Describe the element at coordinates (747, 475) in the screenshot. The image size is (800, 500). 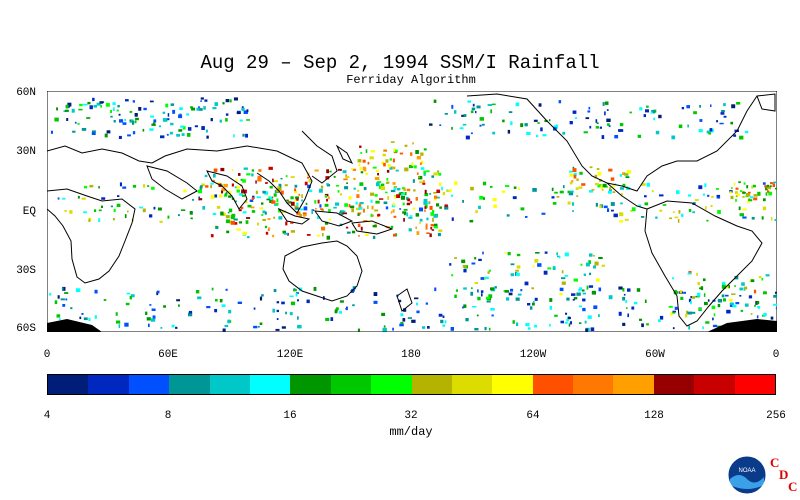
I see `noaa-logo-icon: NOAA` at that location.